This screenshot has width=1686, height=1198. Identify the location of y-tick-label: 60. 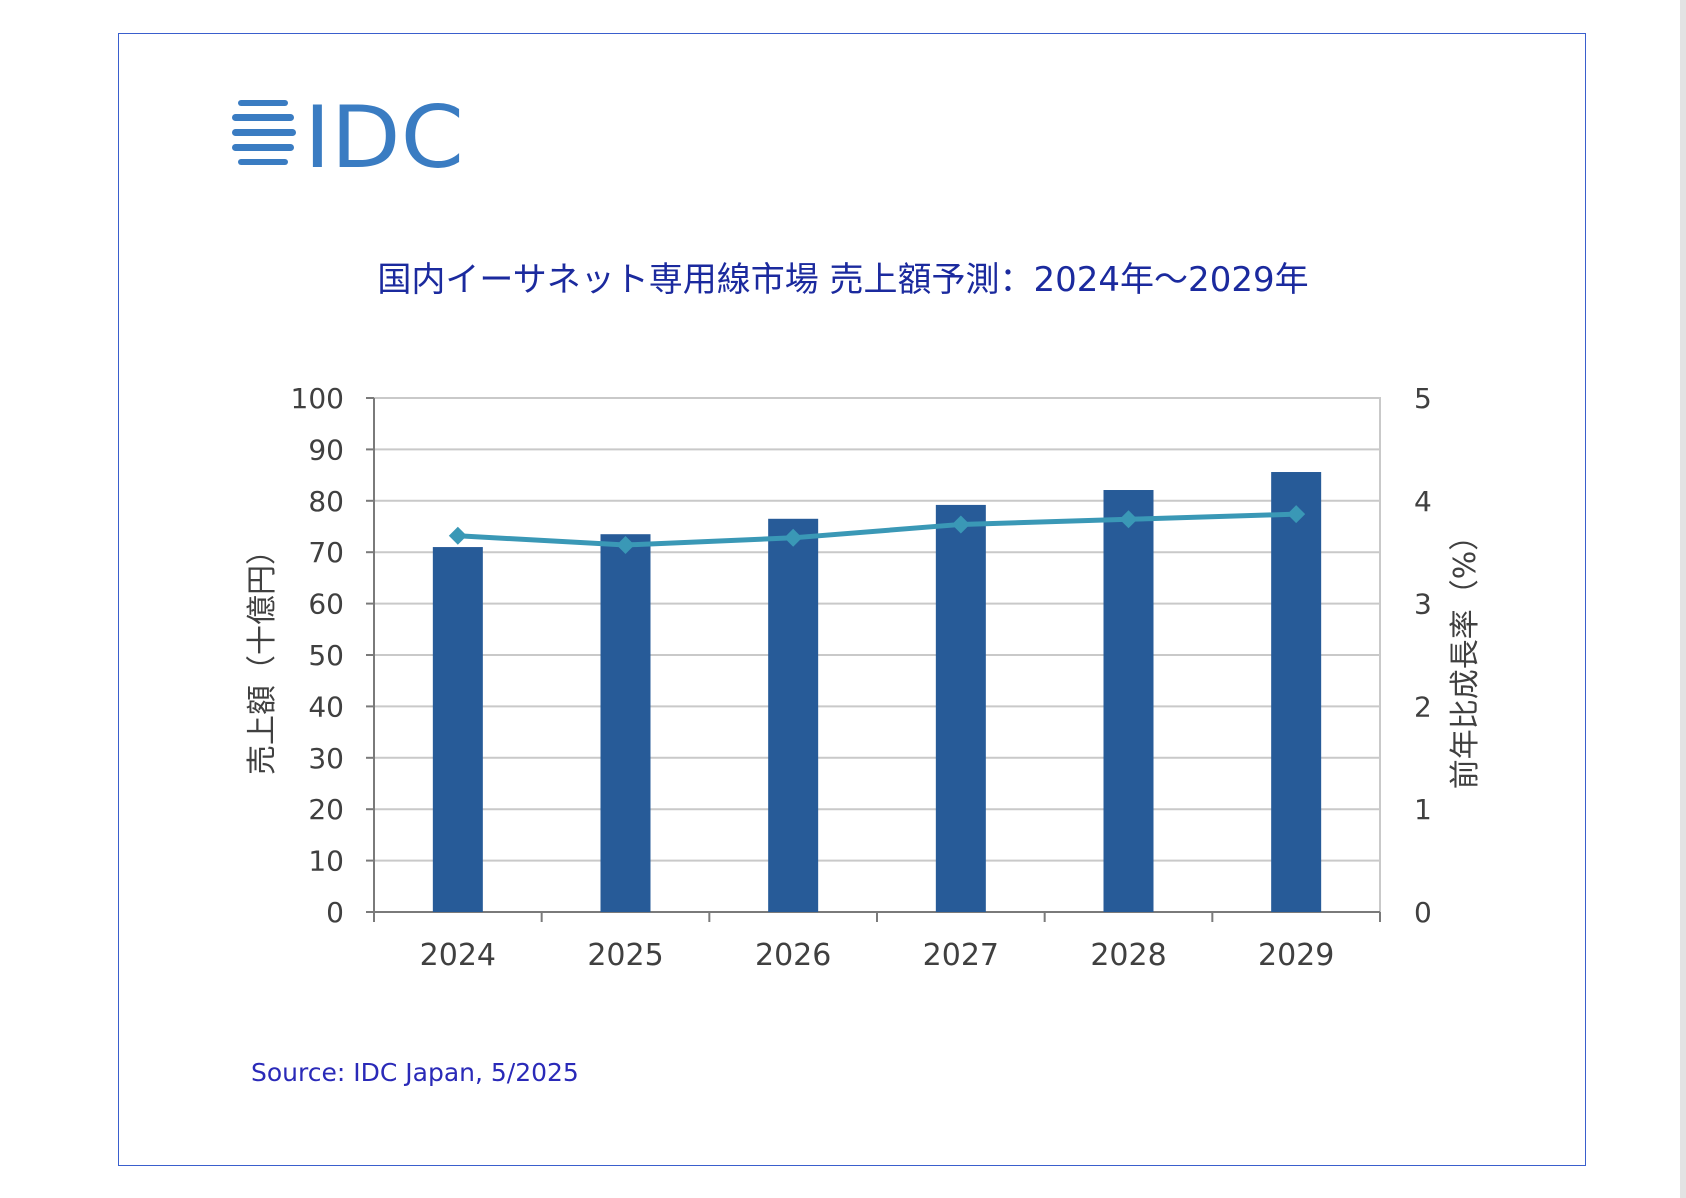
(326, 604).